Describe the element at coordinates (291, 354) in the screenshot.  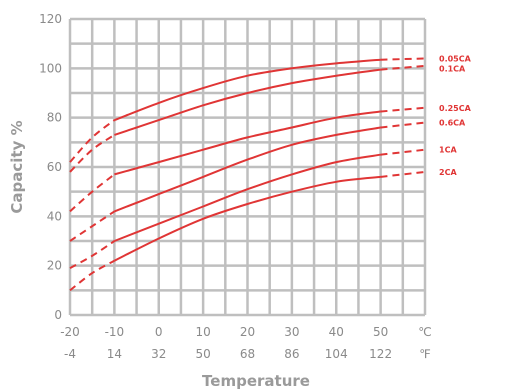
I see `x-tick-label-fahrenheit: 86` at that location.